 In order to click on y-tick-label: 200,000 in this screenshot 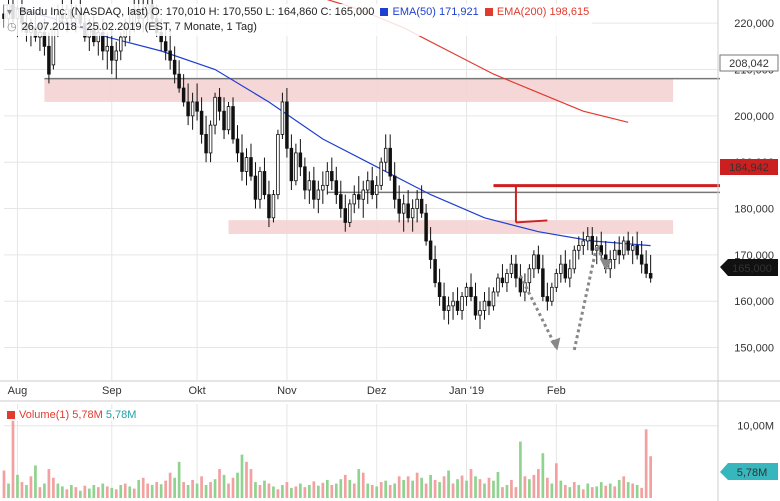, I will do `click(754, 117)`.